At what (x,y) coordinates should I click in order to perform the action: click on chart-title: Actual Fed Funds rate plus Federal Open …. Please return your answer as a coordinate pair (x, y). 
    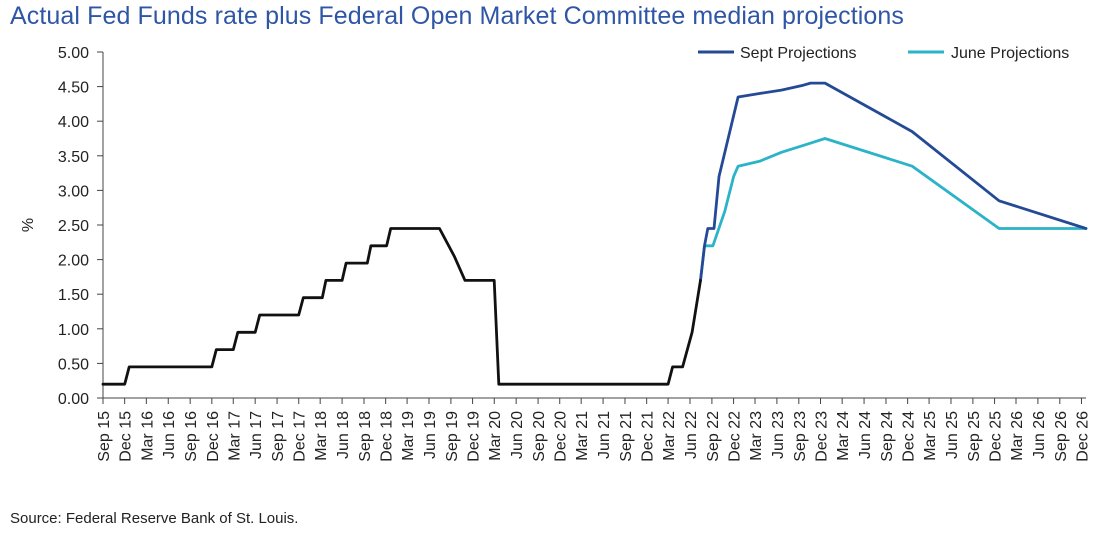
    Looking at the image, I should click on (457, 16).